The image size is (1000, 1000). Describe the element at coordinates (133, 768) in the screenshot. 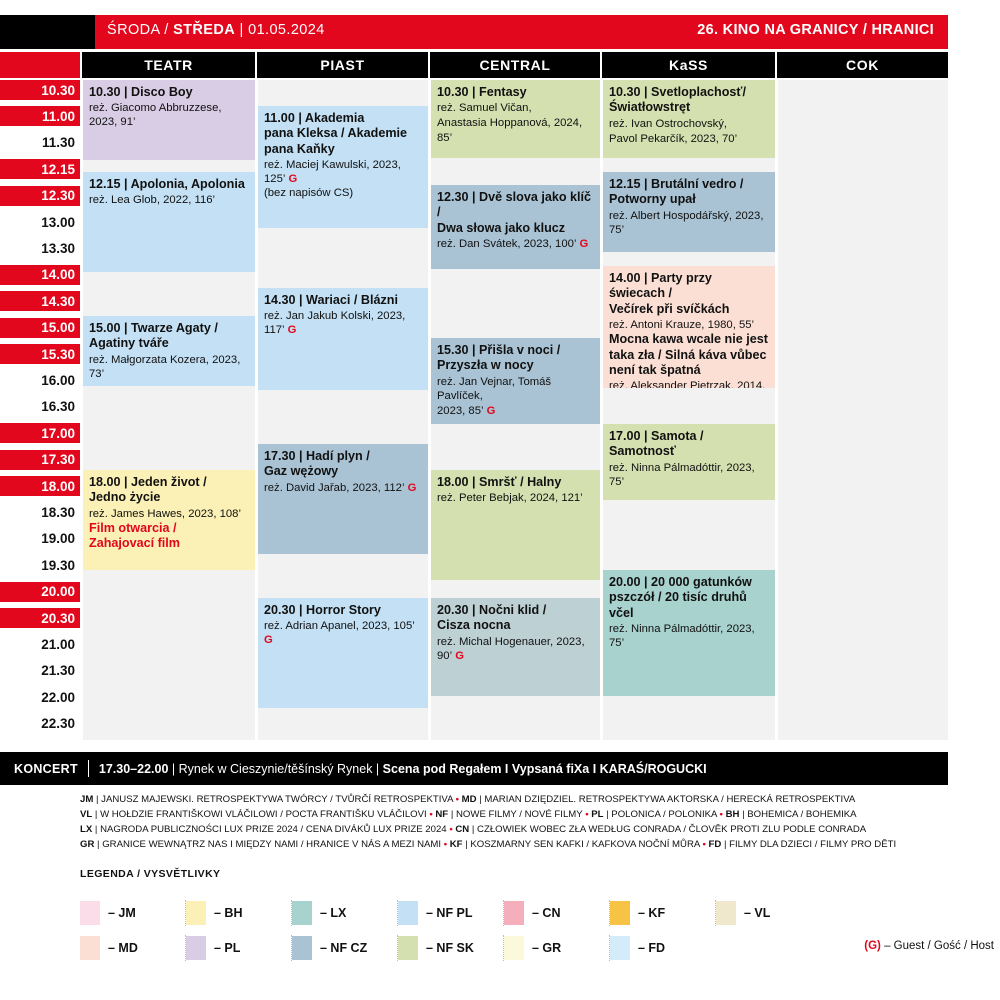

I see `concert-time: 17.30–22.00` at that location.